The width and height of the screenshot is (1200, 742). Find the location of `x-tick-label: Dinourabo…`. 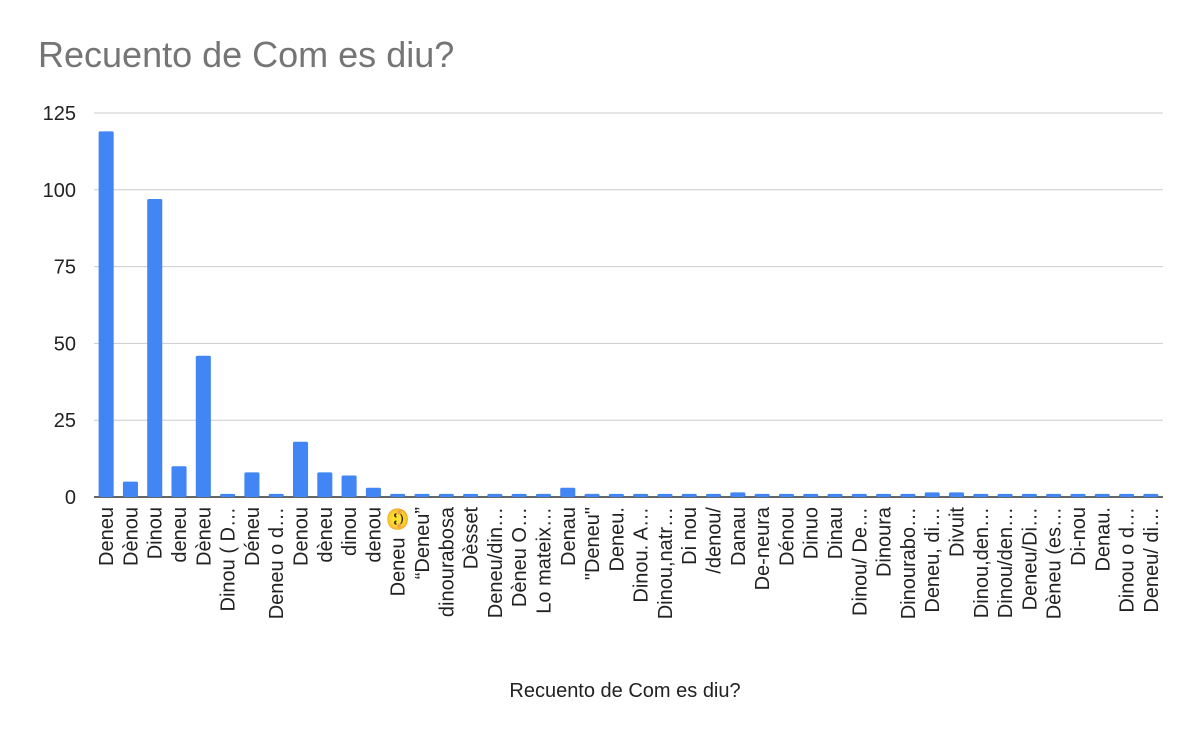

x-tick-label: Dinourabo… is located at coordinates (909, 563).